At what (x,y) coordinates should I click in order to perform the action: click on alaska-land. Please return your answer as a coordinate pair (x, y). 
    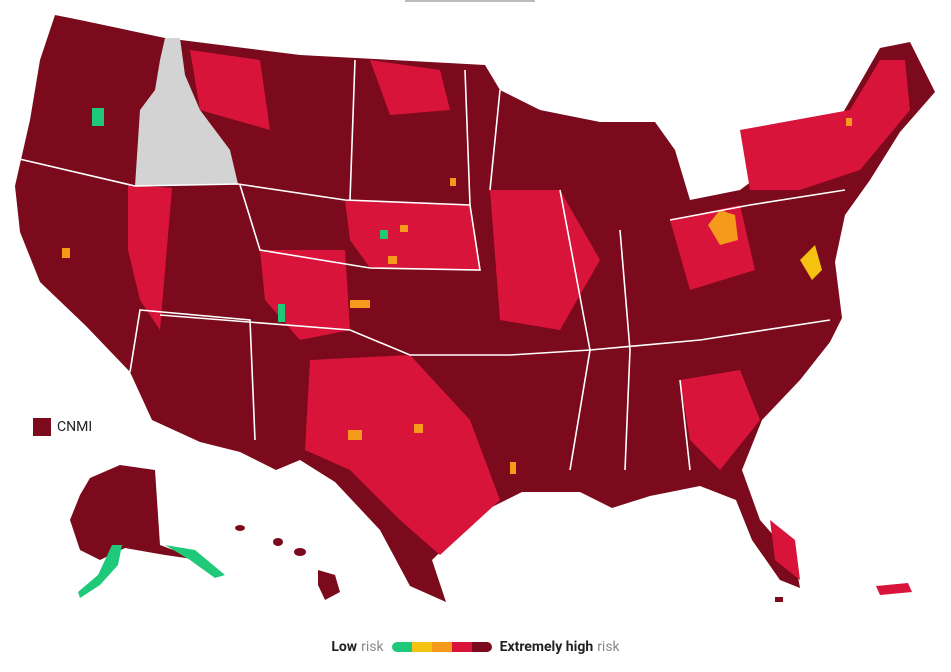
    Looking at the image, I should click on (135, 512).